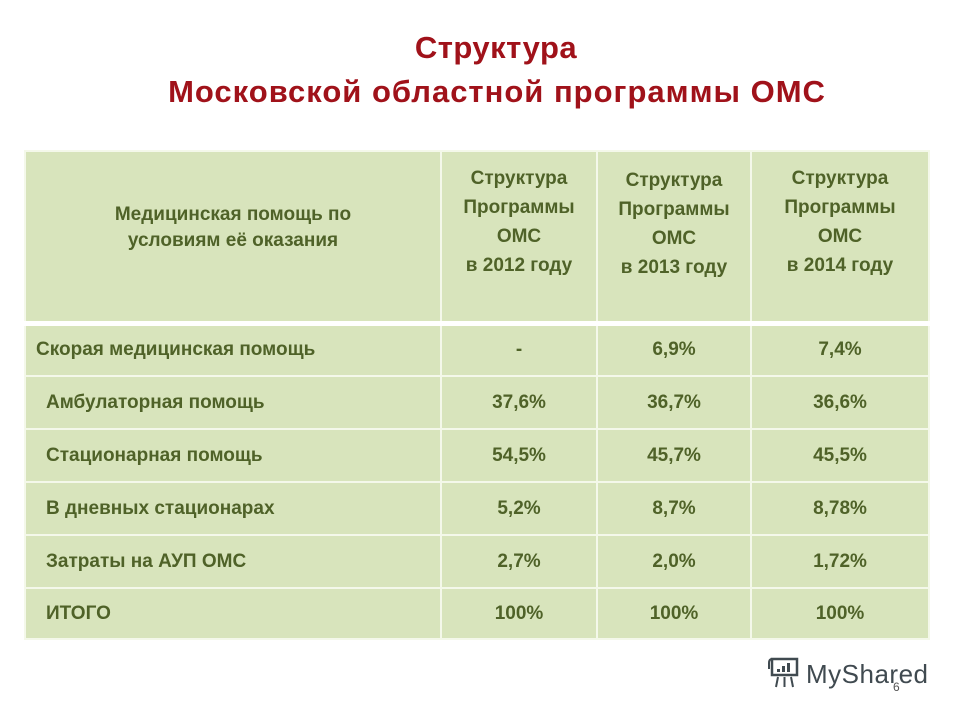 Image resolution: width=960 pixels, height=720 pixels. What do you see at coordinates (233, 613) in the screenshot?
I see `row-label: ИТОГО` at bounding box center [233, 613].